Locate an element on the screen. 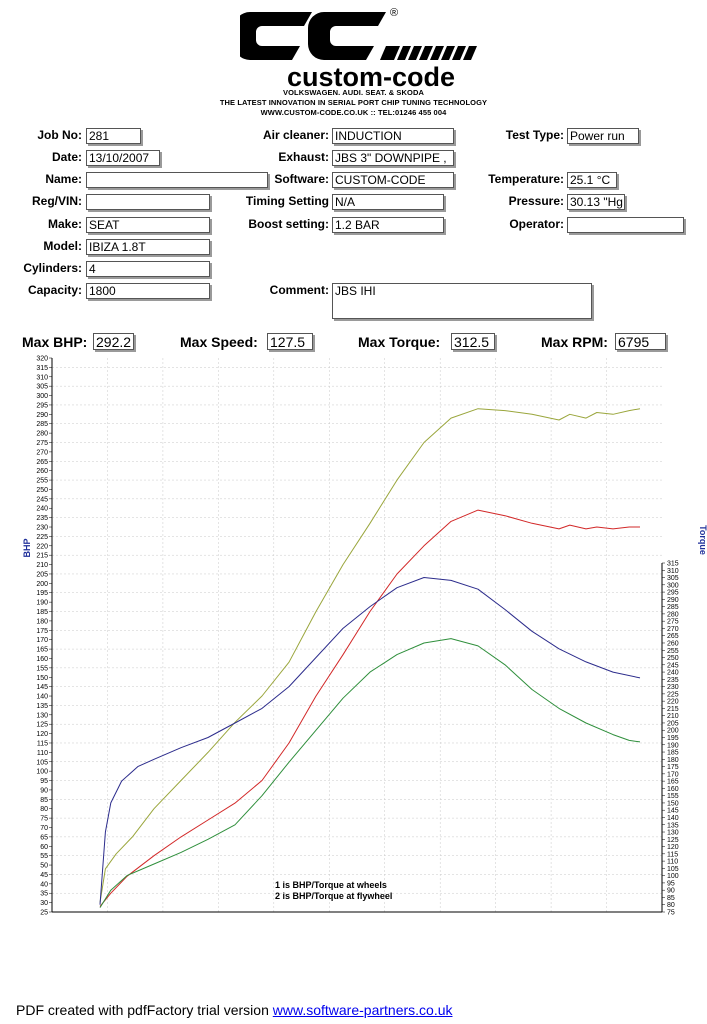  right-tick-label: 310 is located at coordinates (673, 571).